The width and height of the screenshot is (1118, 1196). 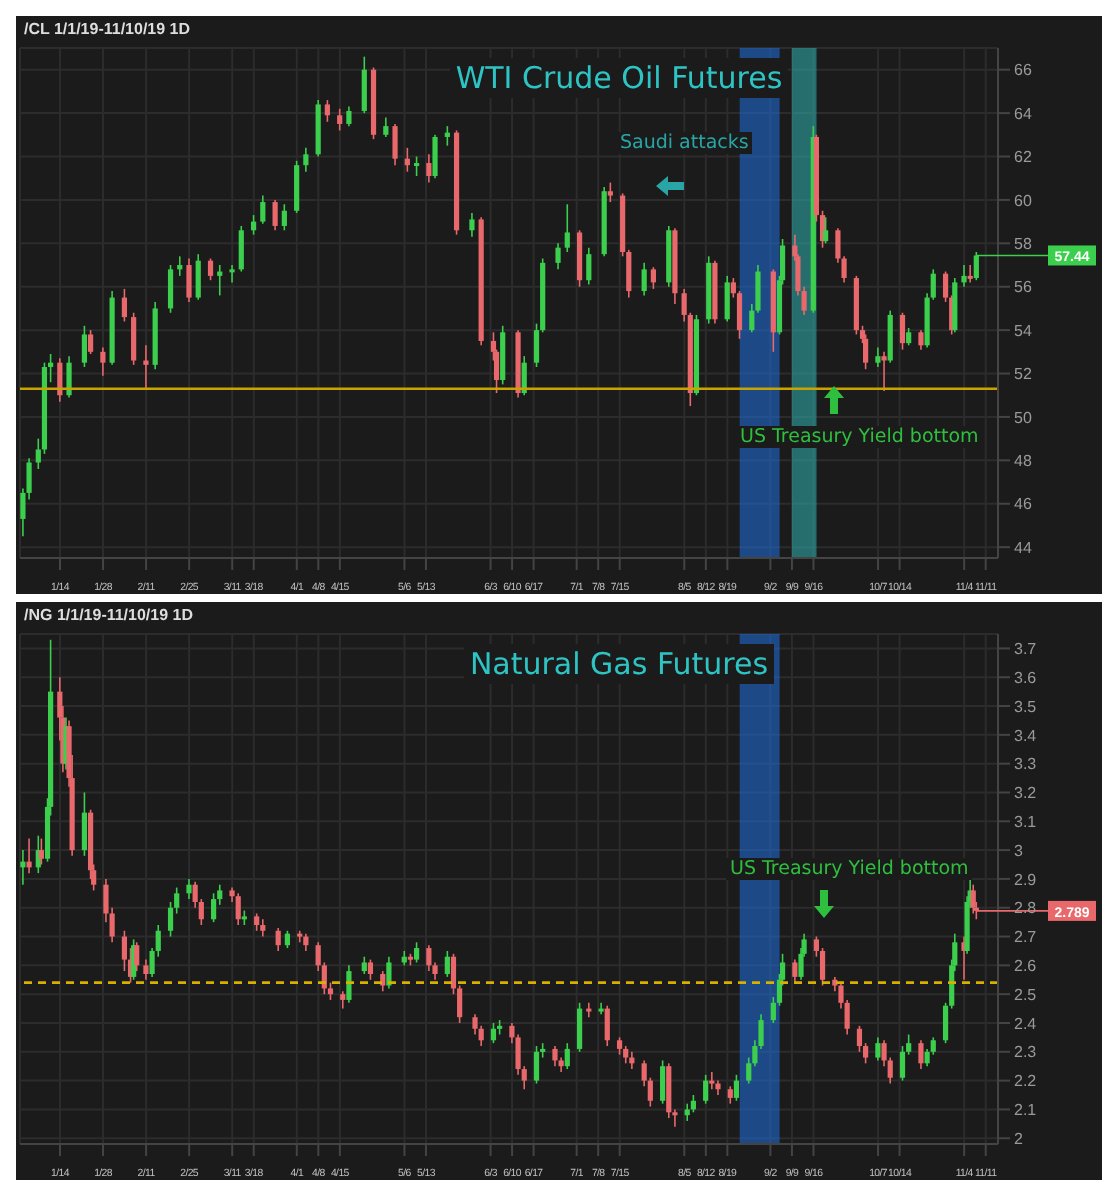 I want to click on chart-subtitle: /NG 1/1/19-11/10/19 1D, so click(x=108, y=615).